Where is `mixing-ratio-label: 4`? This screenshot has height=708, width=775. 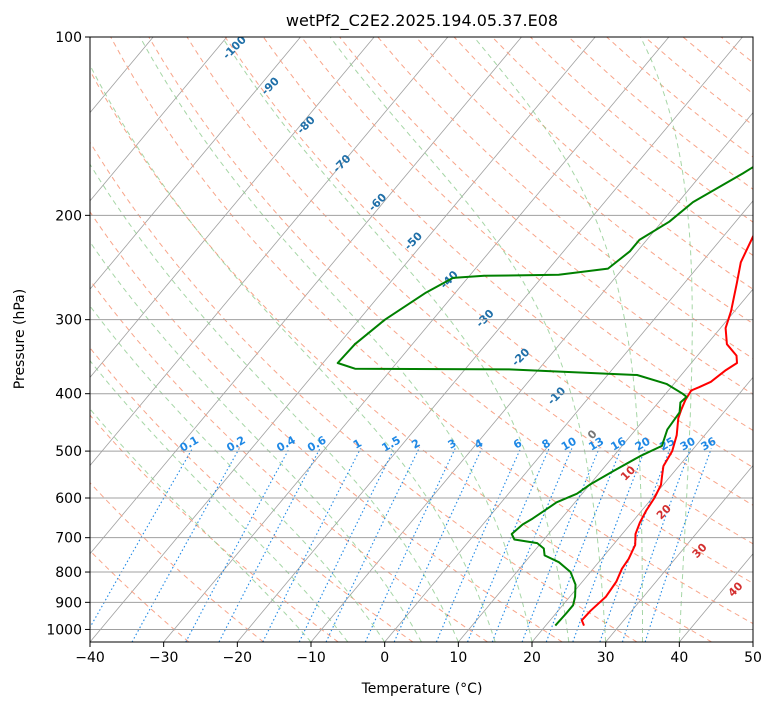 mixing-ratio-label: 4 is located at coordinates (478, 443).